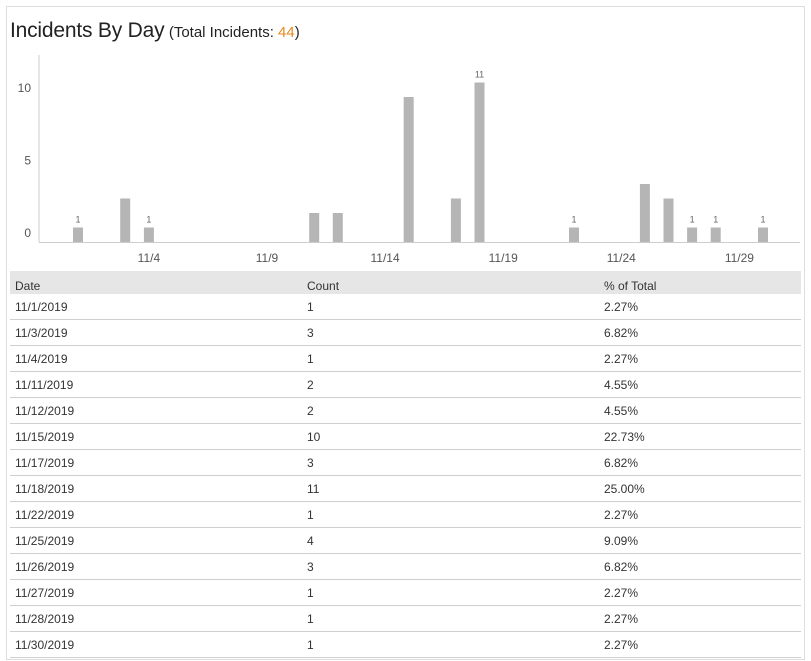  What do you see at coordinates (267, 258) in the screenshot?
I see `x-tick-label: 11/9` at bounding box center [267, 258].